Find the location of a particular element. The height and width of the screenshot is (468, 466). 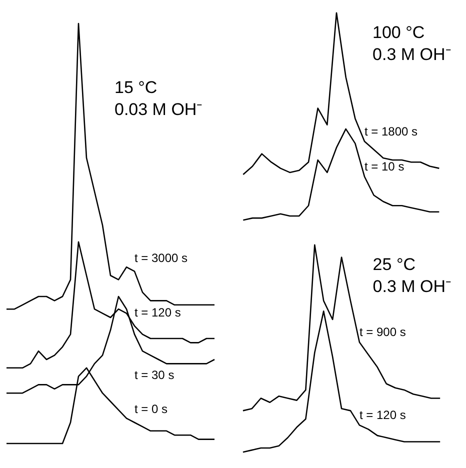

series-label: t = 30 s is located at coordinates (154, 375).